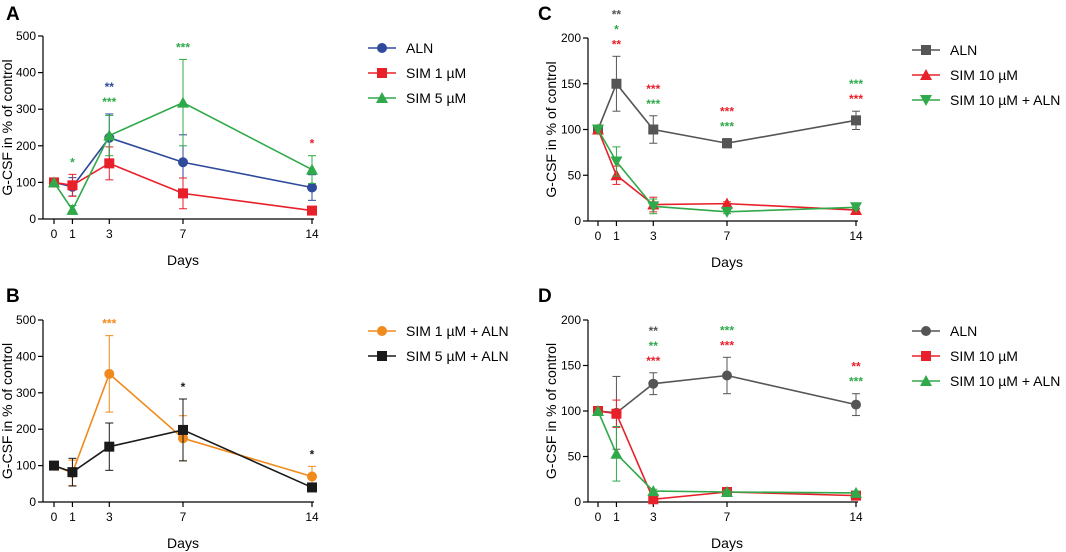 The width and height of the screenshot is (1066, 552). Describe the element at coordinates (457, 331) in the screenshot. I see `legend-label: SIM 1 µM + ALN` at that location.